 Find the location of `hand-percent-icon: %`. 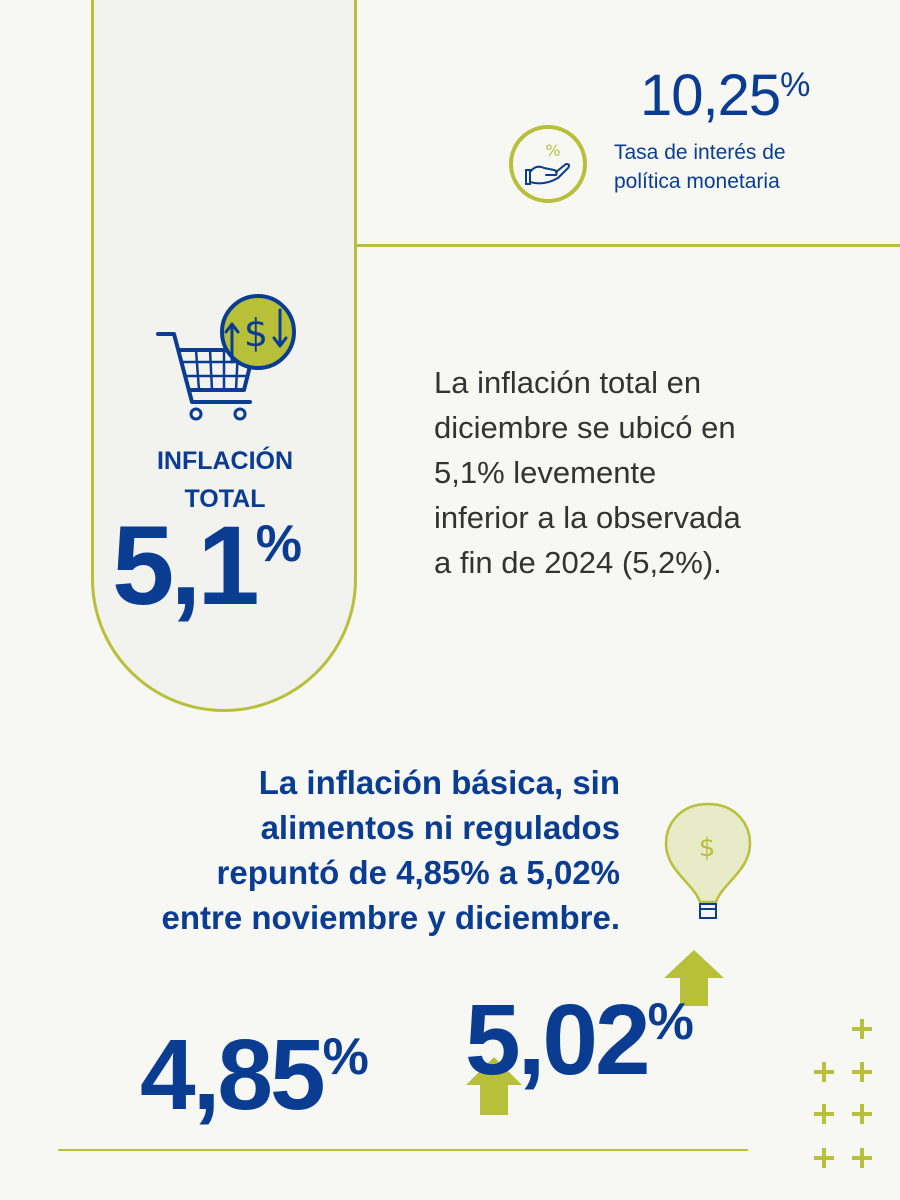

hand-percent-icon: % is located at coordinates (548, 164).